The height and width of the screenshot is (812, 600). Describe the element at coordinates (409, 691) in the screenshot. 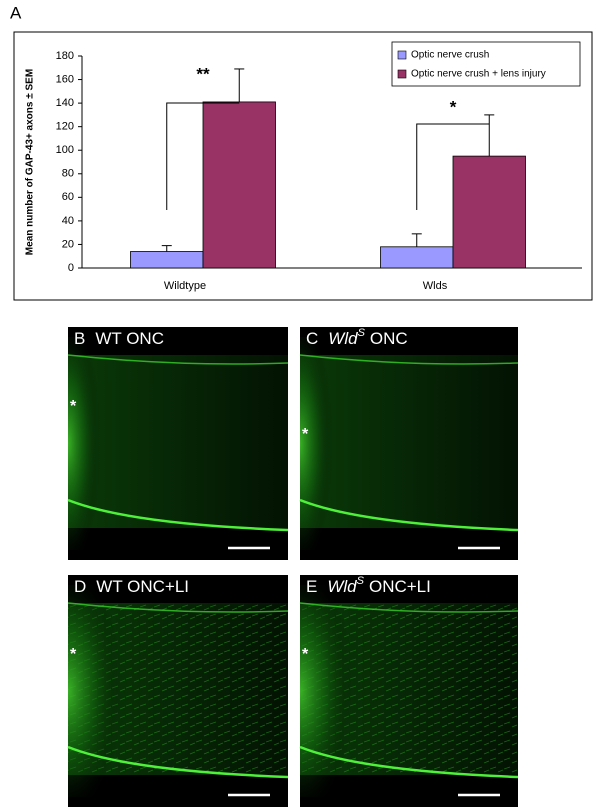

I see `micrograph: E WldS ONC+LI *` at that location.